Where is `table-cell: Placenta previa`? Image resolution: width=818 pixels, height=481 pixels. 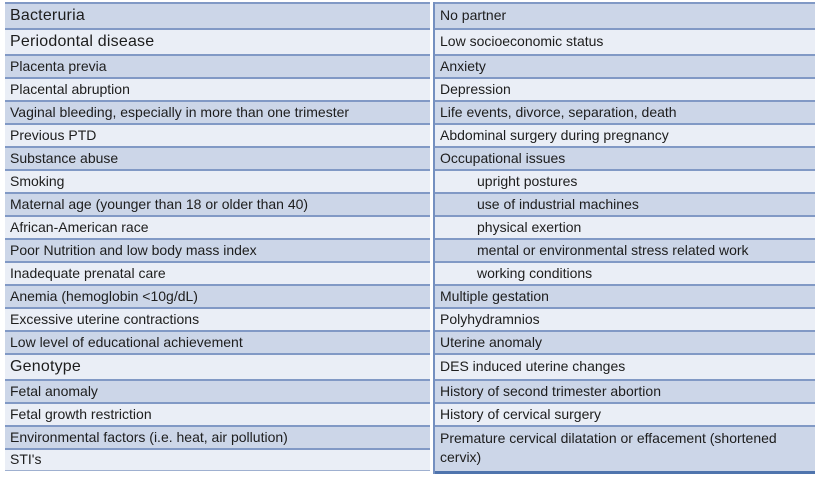
table-cell: Placenta previa is located at coordinates (217, 65).